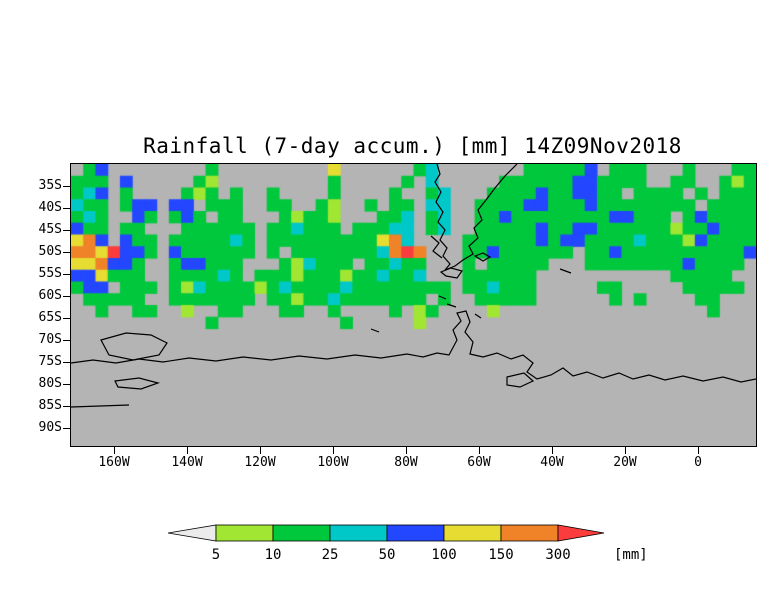 The width and height of the screenshot is (784, 612). What do you see at coordinates (273, 555) in the screenshot?
I see `colorbar-threshold-label: 10` at bounding box center [273, 555].